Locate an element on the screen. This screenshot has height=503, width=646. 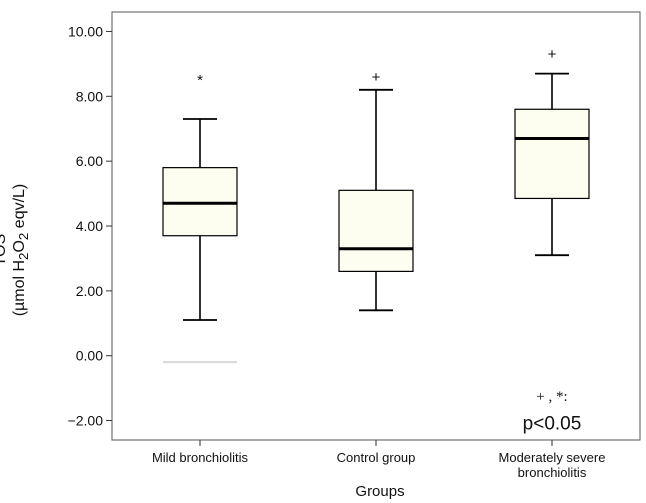
outlier-marker: * is located at coordinates (200, 80).